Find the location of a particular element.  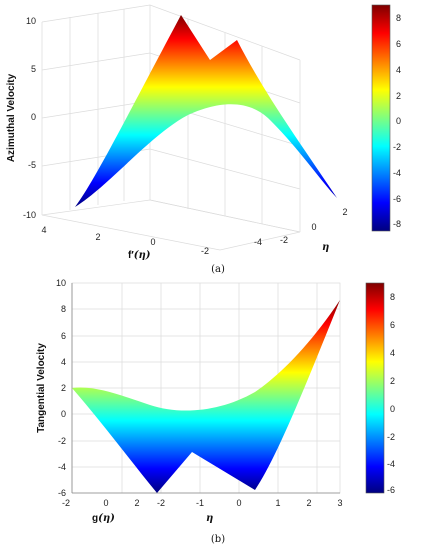

cbar-tick-a-7: -6 is located at coordinates (397, 199).